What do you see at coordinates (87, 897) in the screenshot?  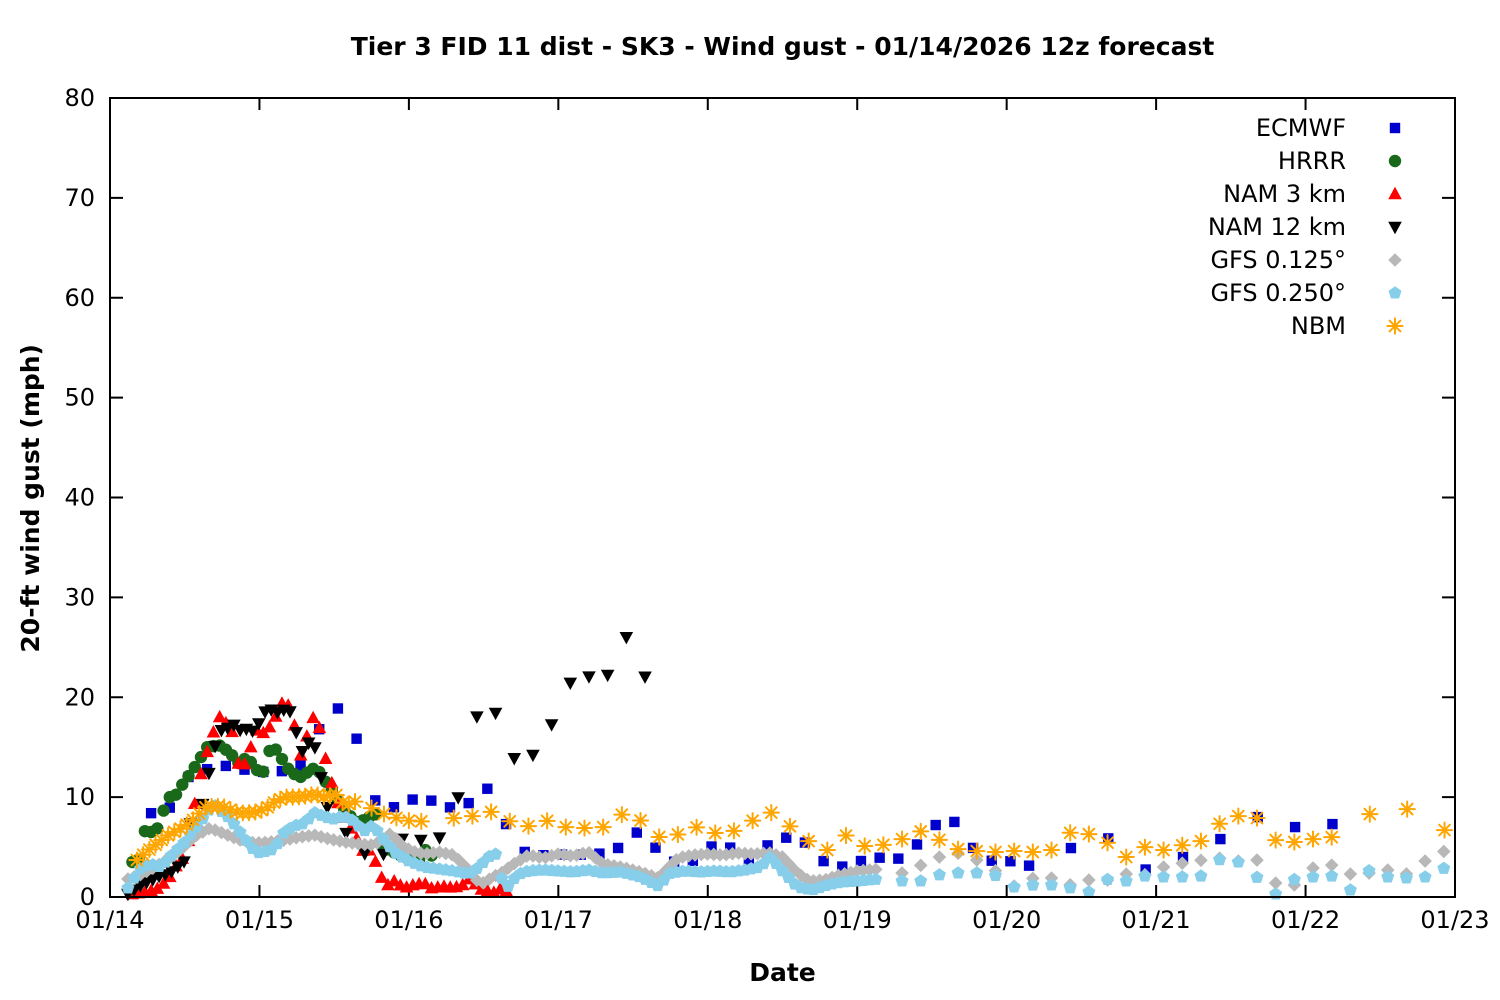 I see `svg-text: 0` at bounding box center [87, 897].